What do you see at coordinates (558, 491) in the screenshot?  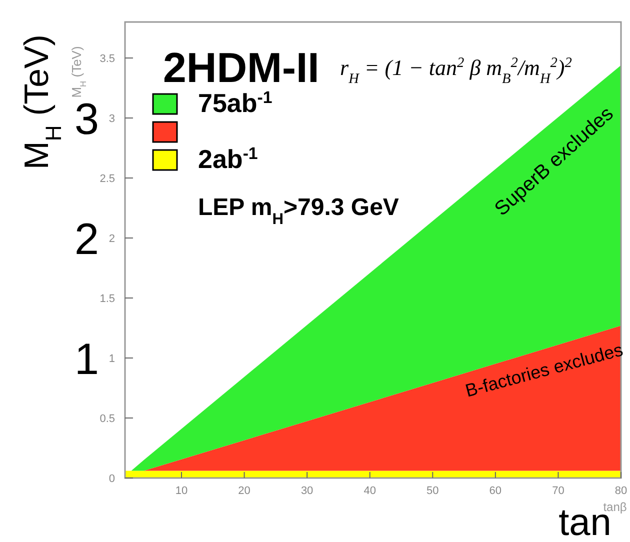 I see `x-tick-label: 70` at bounding box center [558, 491].